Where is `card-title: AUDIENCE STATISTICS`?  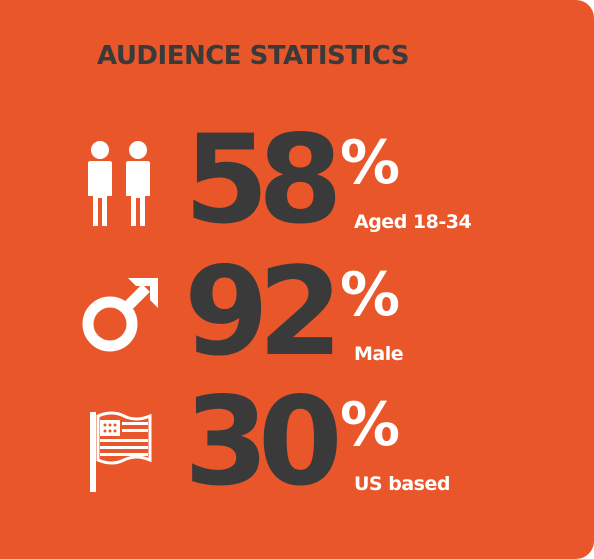
card-title: AUDIENCE STATISTICS is located at coordinates (253, 56).